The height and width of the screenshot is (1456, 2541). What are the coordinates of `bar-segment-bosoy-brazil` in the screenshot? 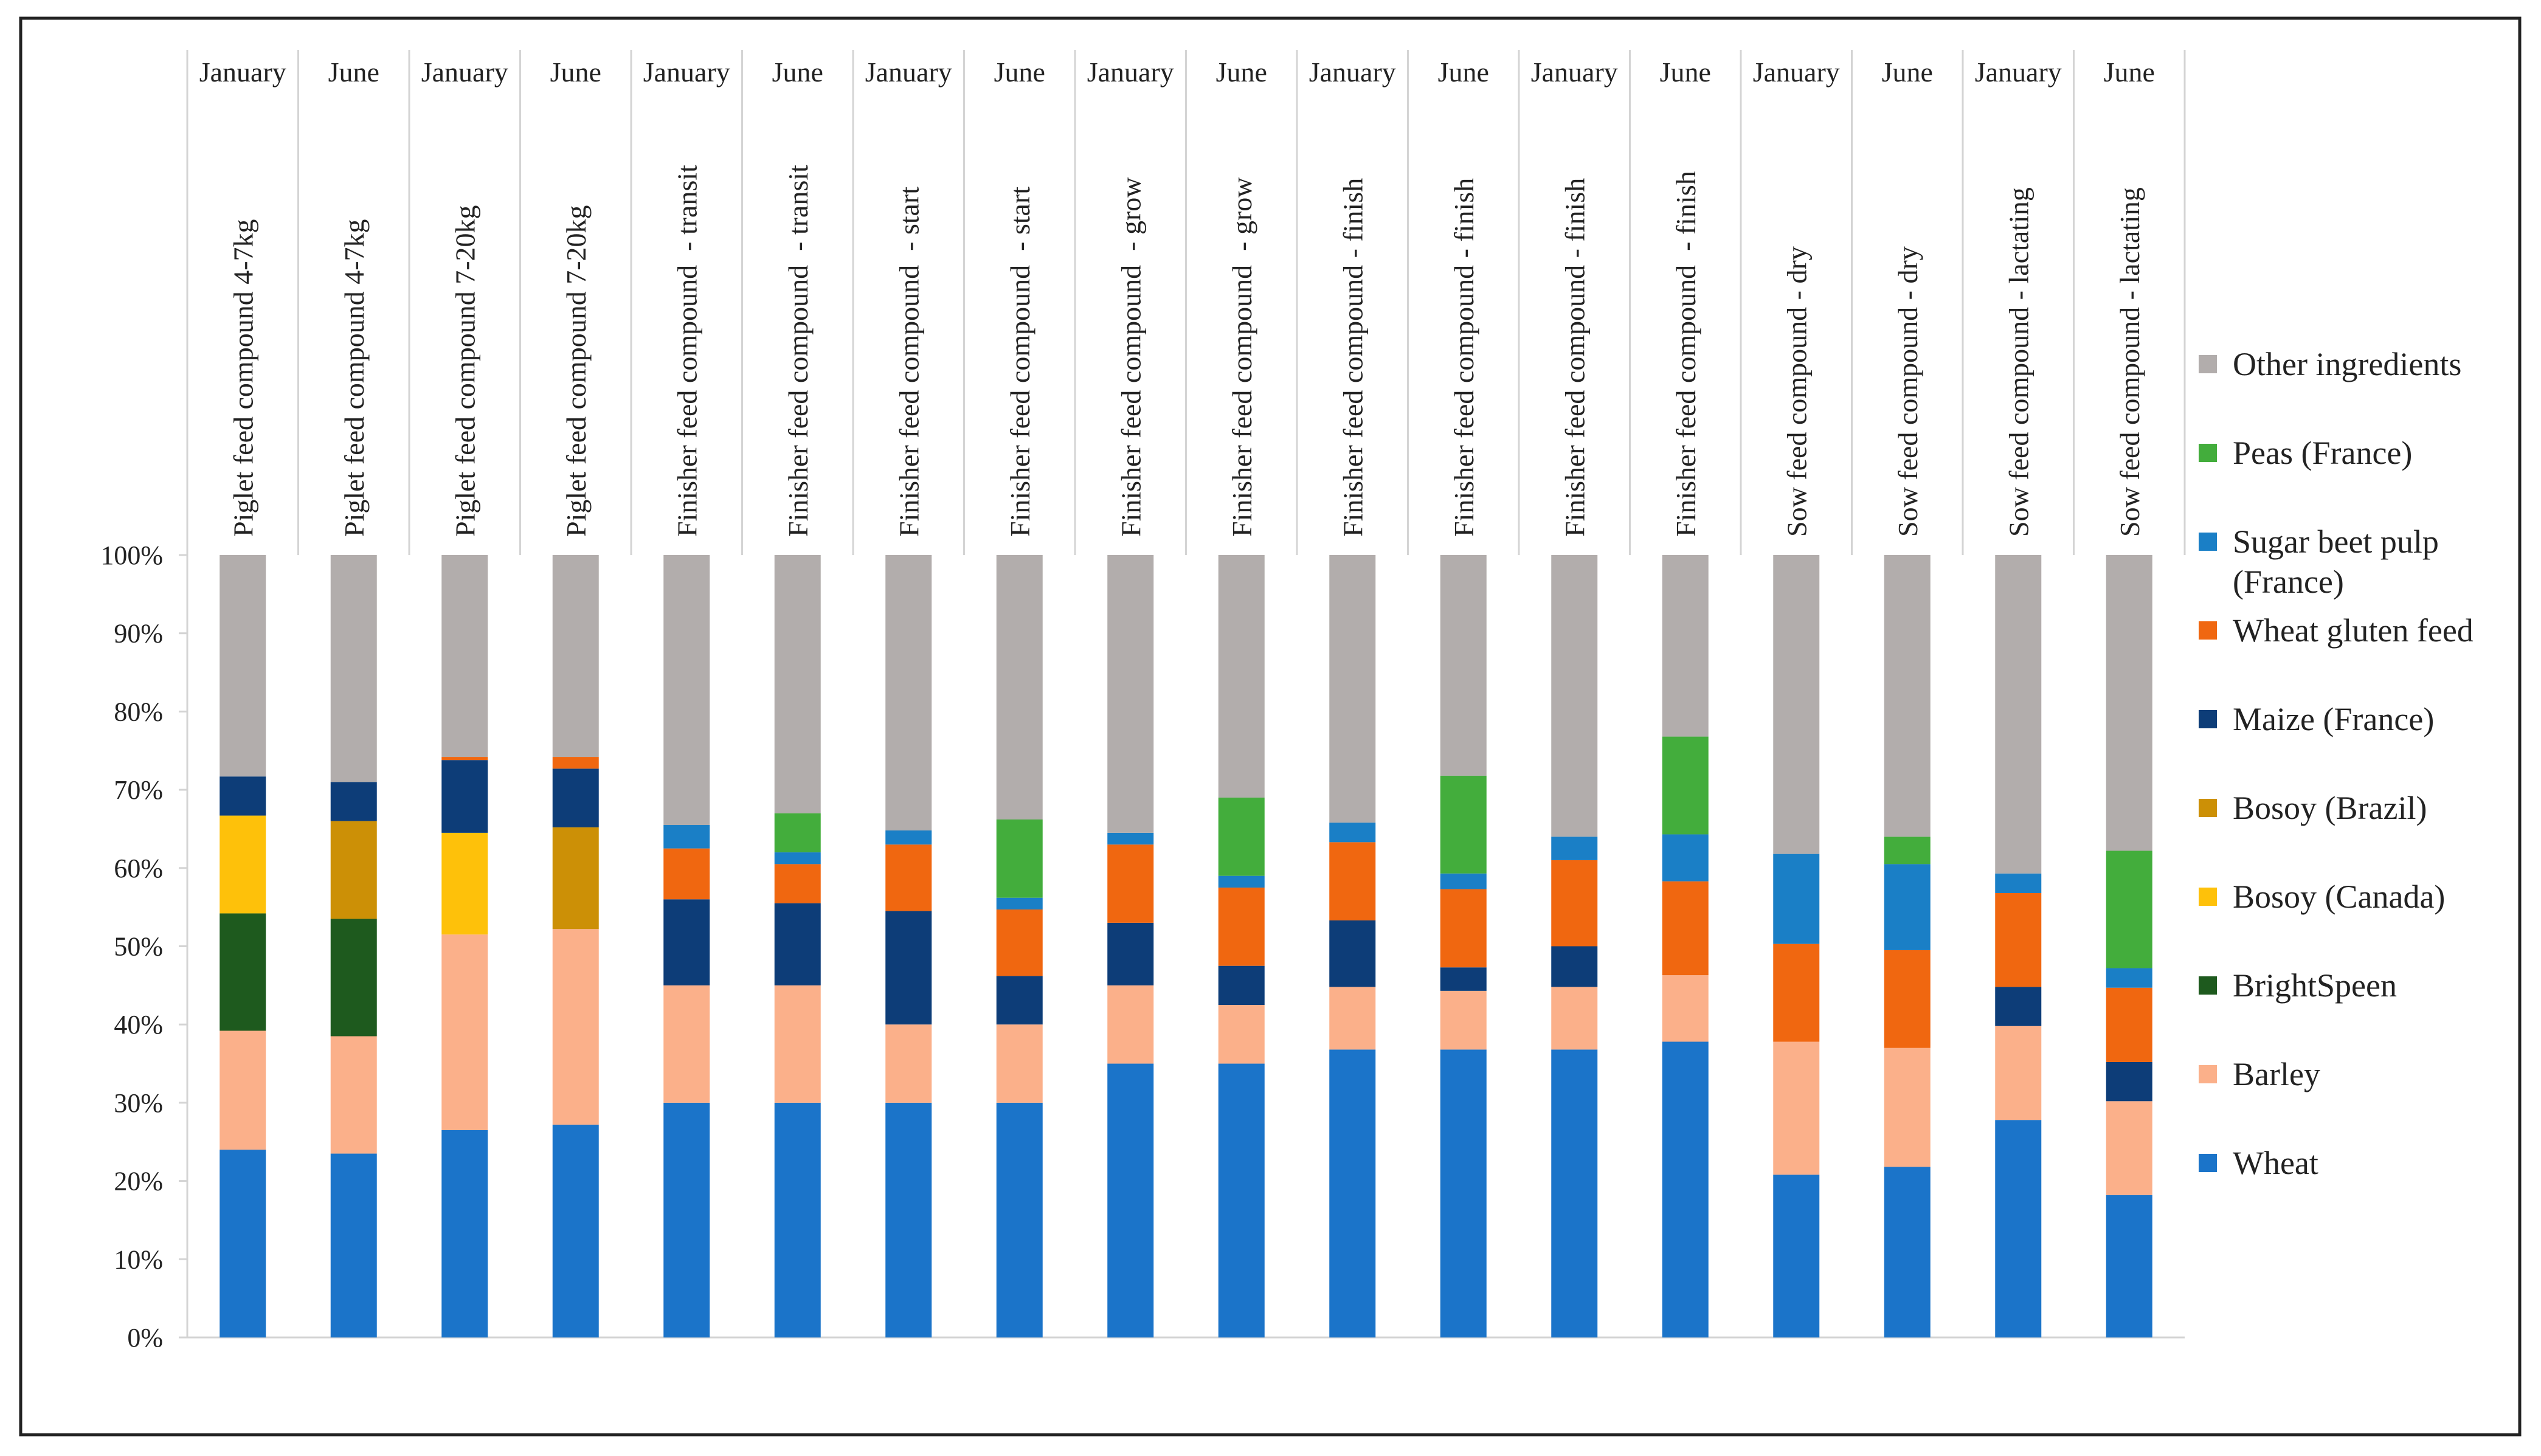 It's located at (575, 879).